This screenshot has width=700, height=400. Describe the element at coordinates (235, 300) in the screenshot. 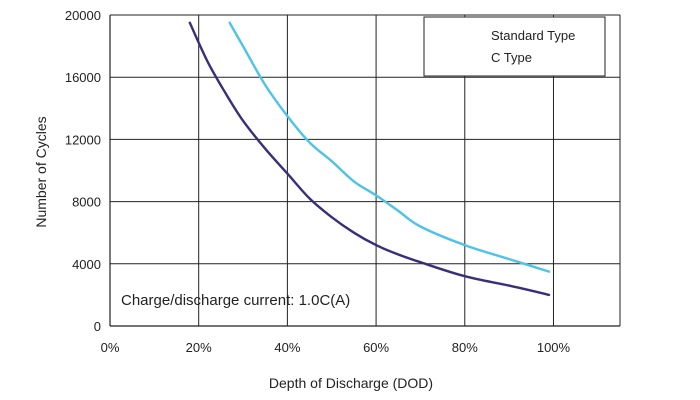

I see `annotation: Charge/discharge current: 1.0C(A)` at that location.